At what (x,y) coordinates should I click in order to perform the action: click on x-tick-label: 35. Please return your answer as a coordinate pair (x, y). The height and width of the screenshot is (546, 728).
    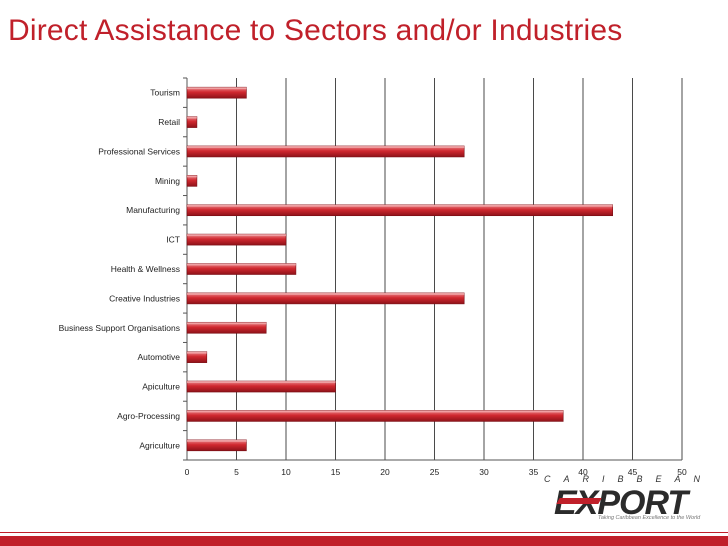
    Looking at the image, I should click on (534, 472).